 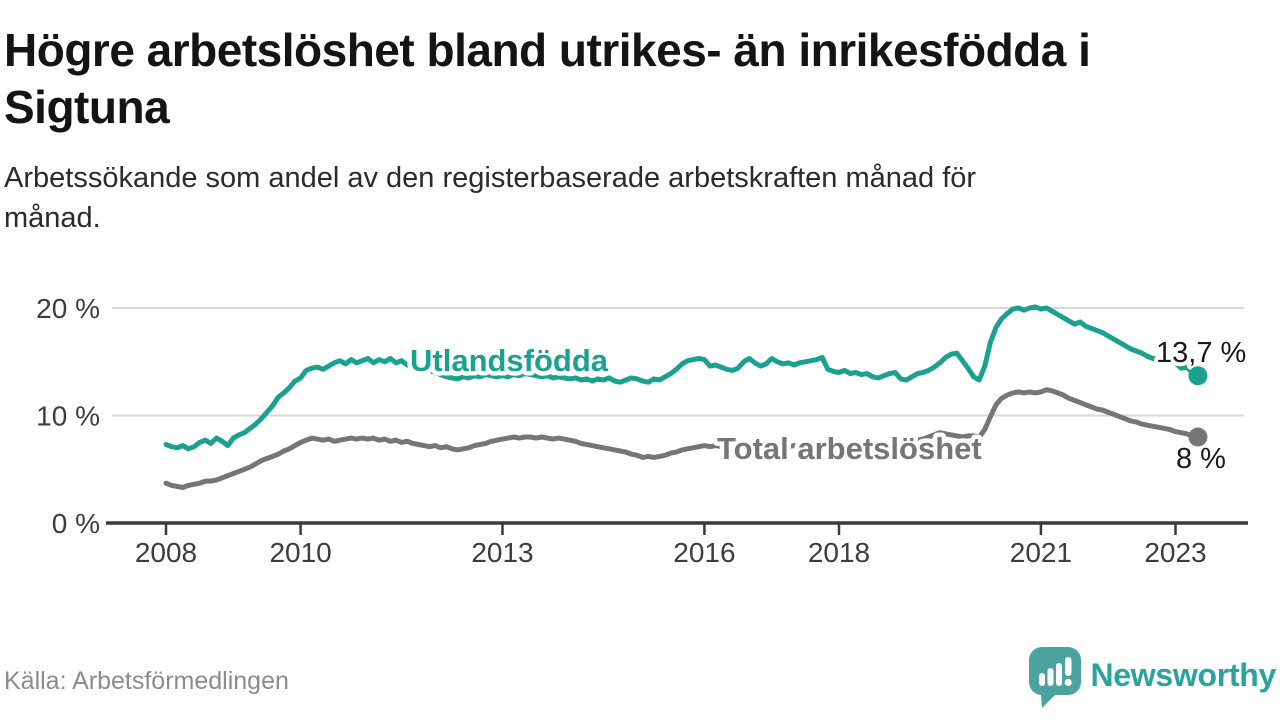 What do you see at coordinates (166, 552) in the screenshot?
I see `x-axis-tick-label: 2008` at bounding box center [166, 552].